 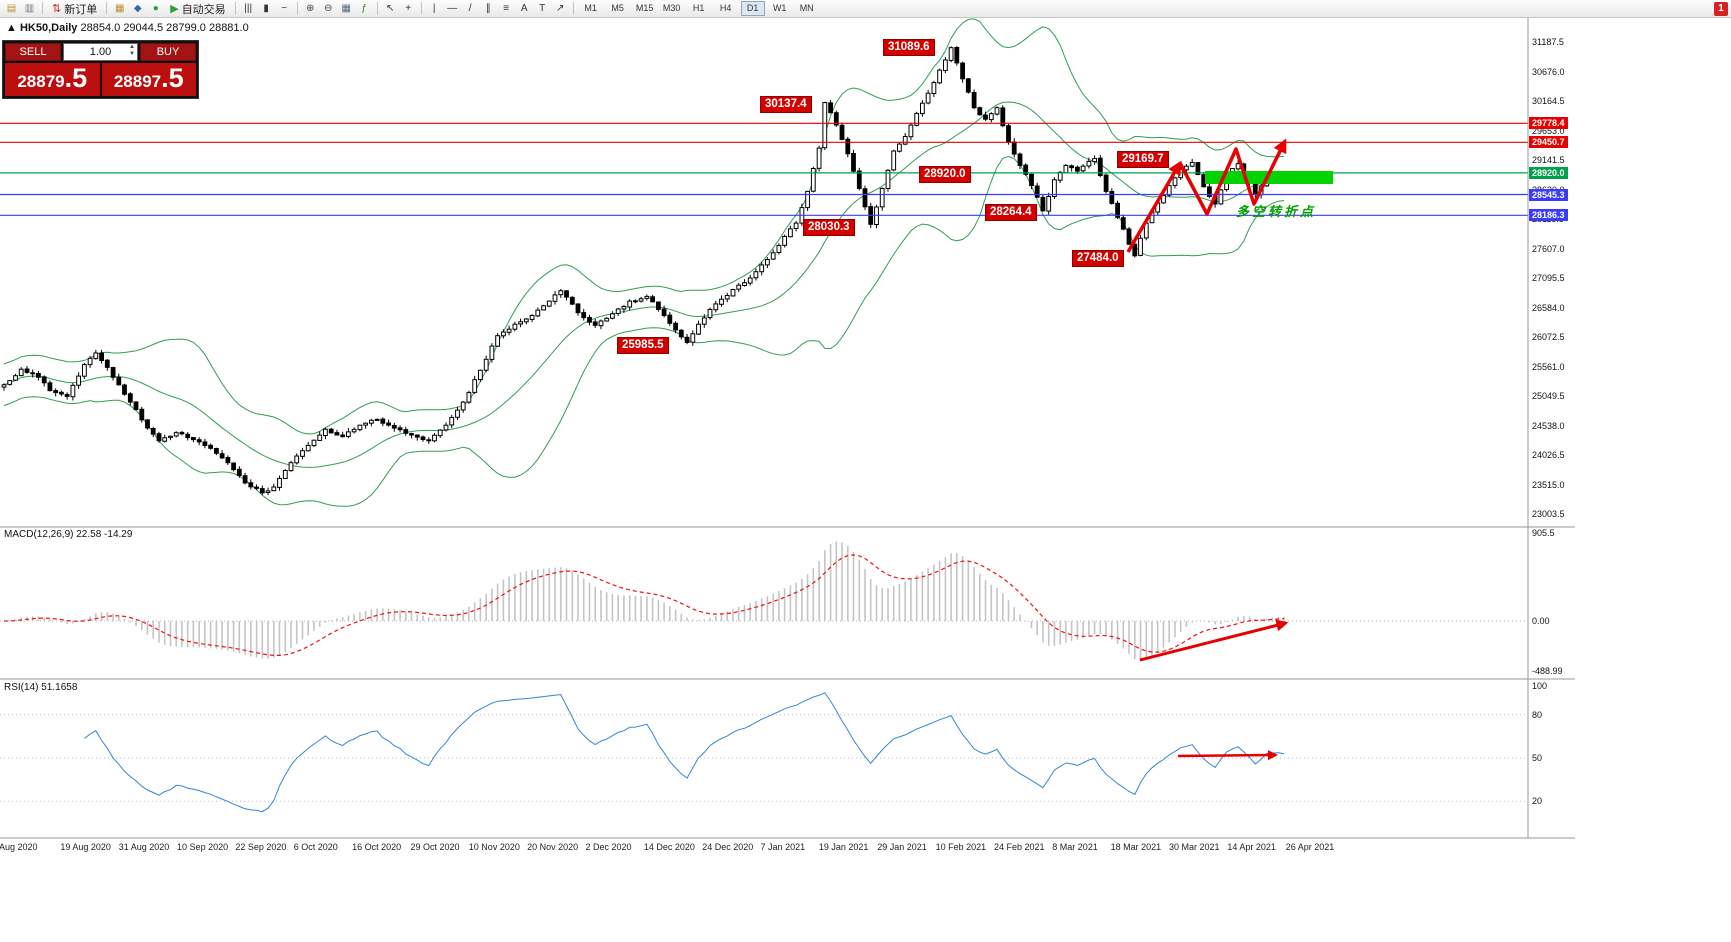 I want to click on new-order-button-label: 新订单, so click(x=81, y=9).